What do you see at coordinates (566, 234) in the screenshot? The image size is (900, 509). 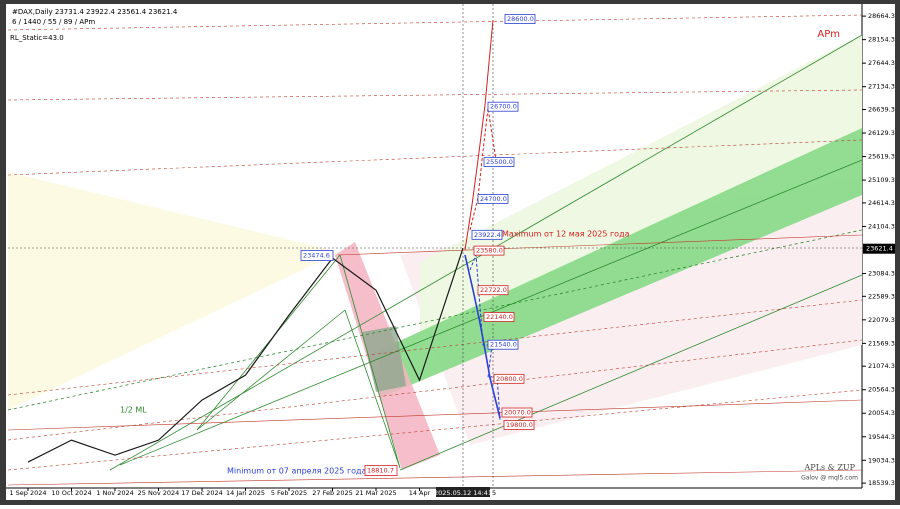 I see `maximum-note: Maximum от 12 мая 2025 года` at bounding box center [566, 234].